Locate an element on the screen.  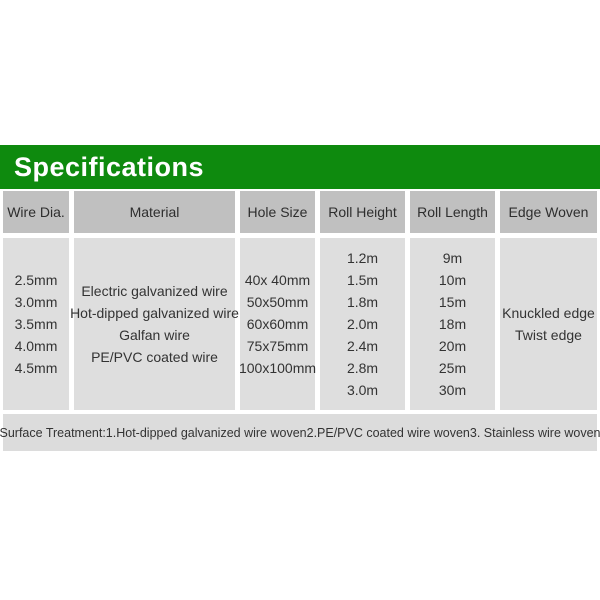
cell-line: 15m is located at coordinates (452, 302).